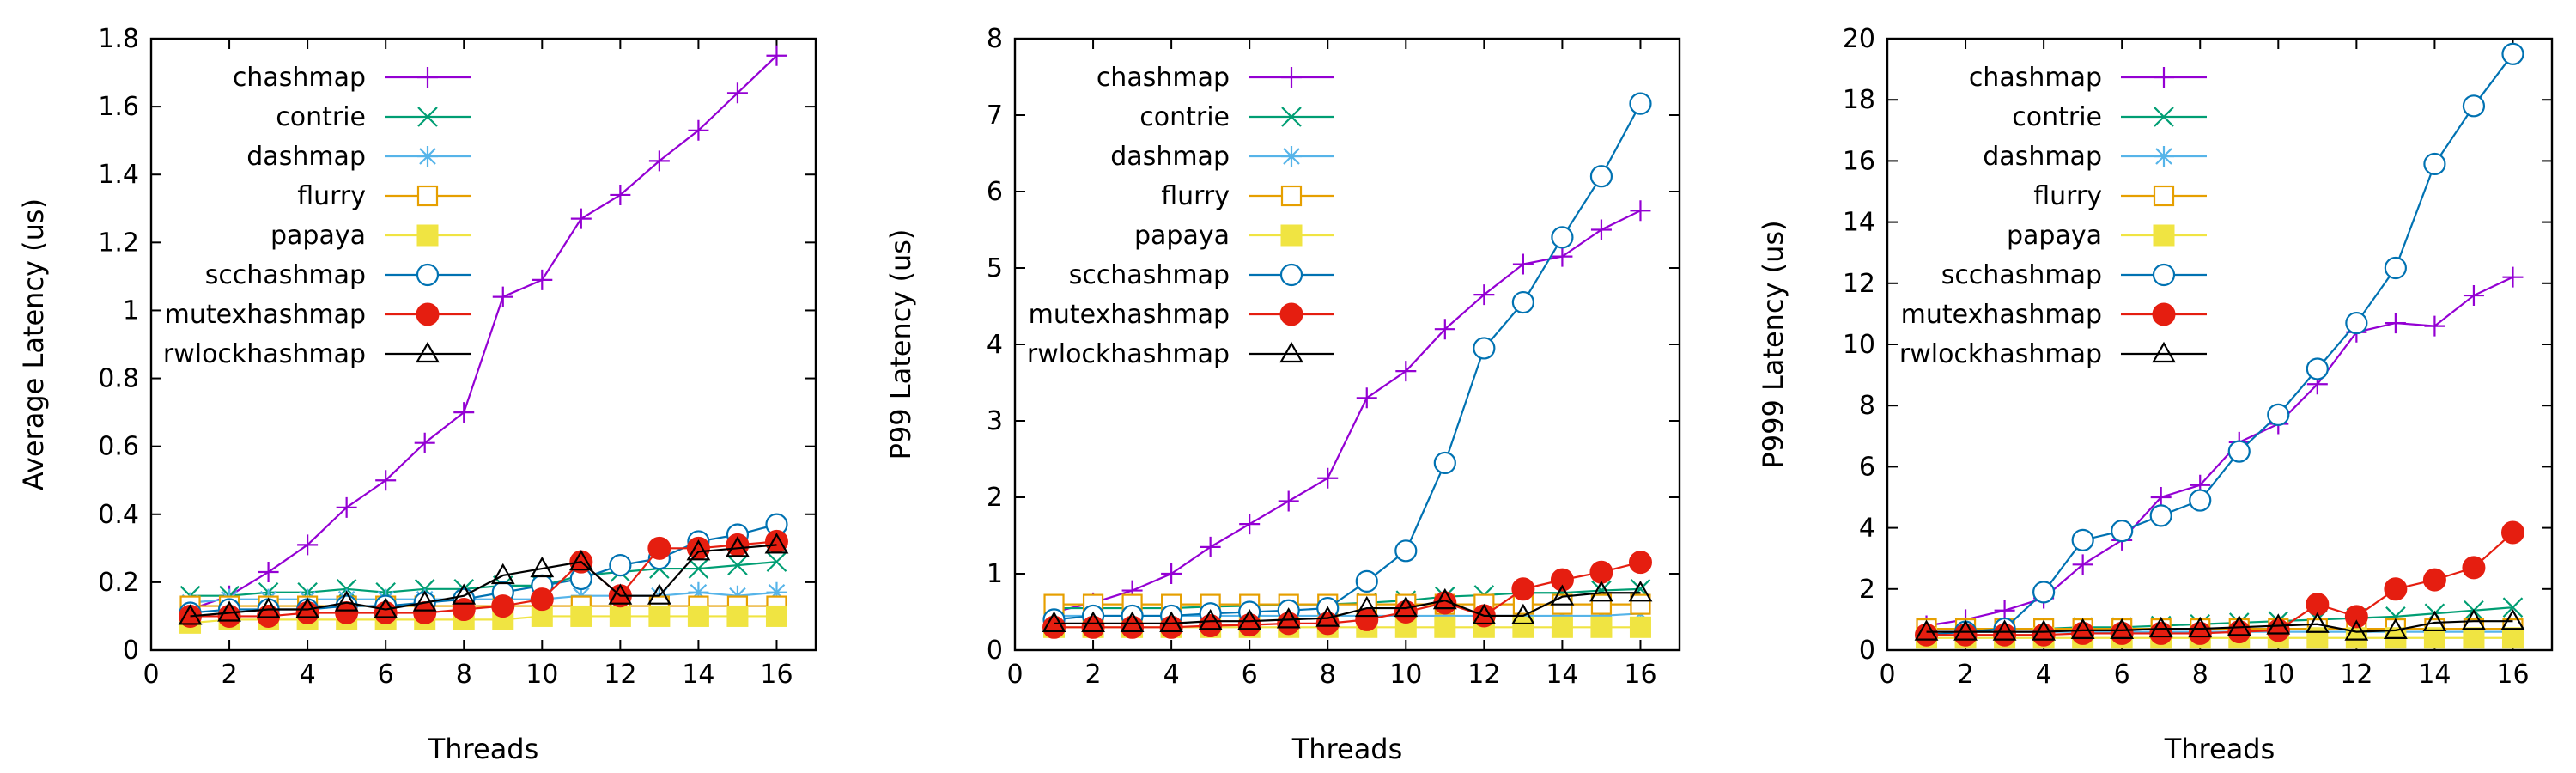 Image resolution: width=2576 pixels, height=773 pixels. Describe the element at coordinates (118, 583) in the screenshot. I see `y-tick-label: 0.2` at that location.